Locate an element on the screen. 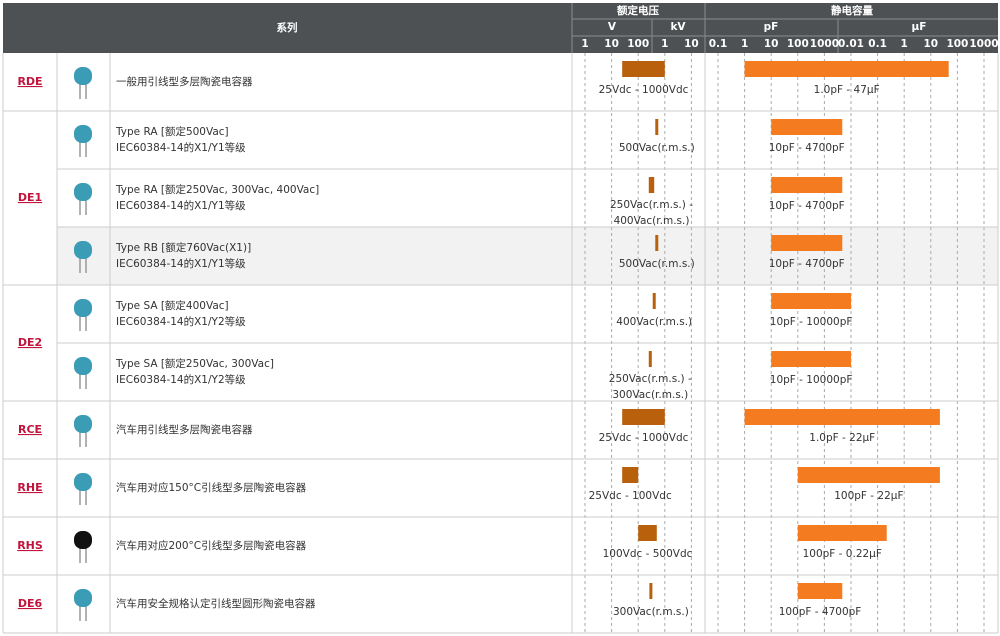 The width and height of the screenshot is (1000, 636). description: Type RA [额定250Vac, 300Vac, 400Vac] is located at coordinates (217, 189).